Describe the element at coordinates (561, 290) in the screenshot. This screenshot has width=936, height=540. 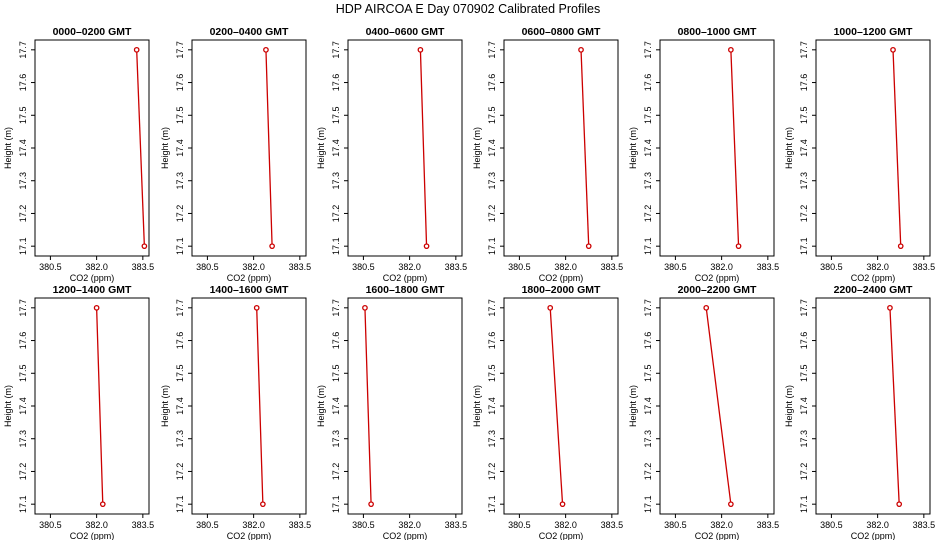
I see `panel-title: 1800–2000 GMT` at that location.